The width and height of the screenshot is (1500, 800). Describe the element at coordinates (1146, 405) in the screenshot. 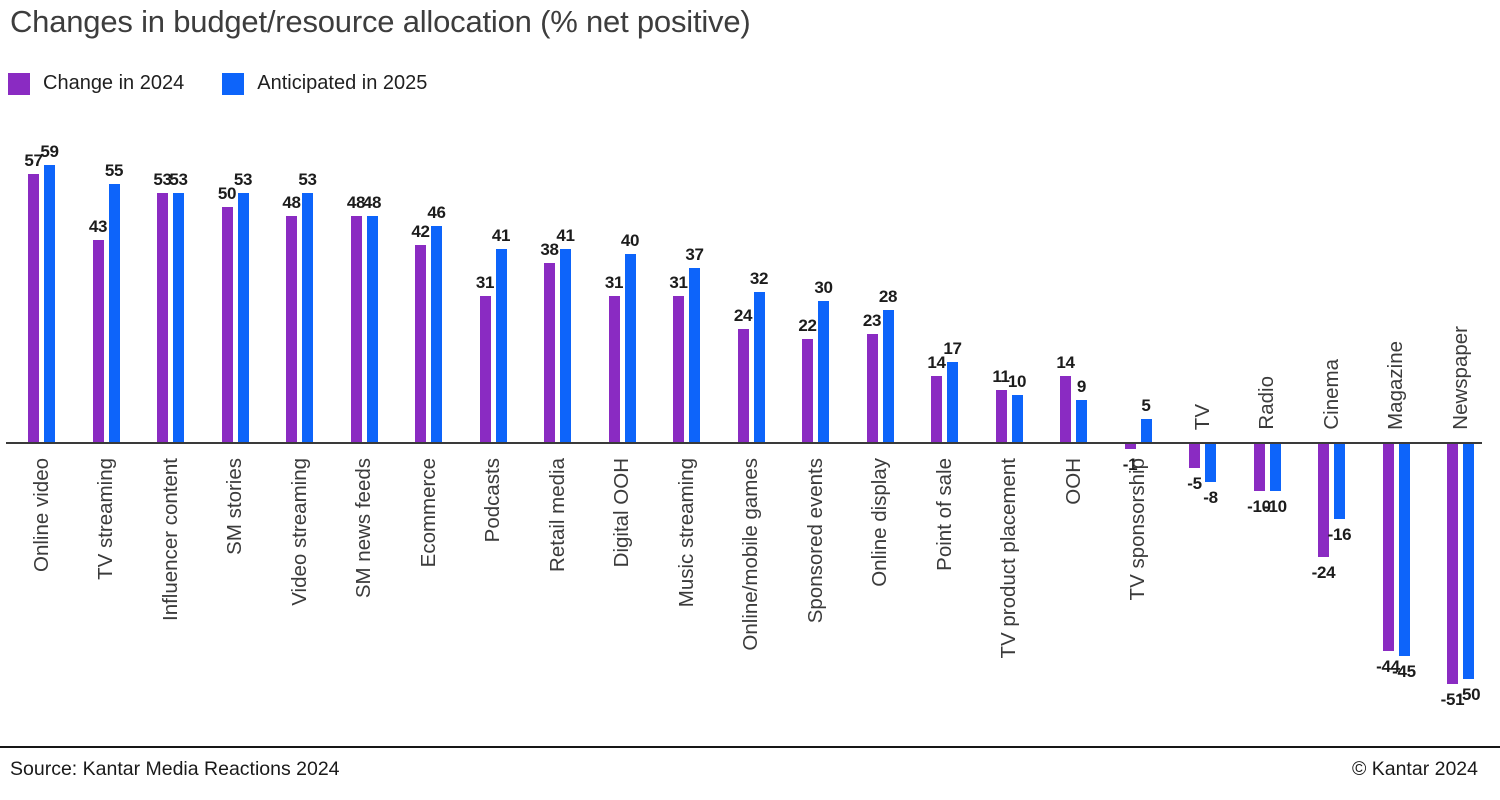

I see `value-label-2025-tv-sponsorship: 5` at that location.